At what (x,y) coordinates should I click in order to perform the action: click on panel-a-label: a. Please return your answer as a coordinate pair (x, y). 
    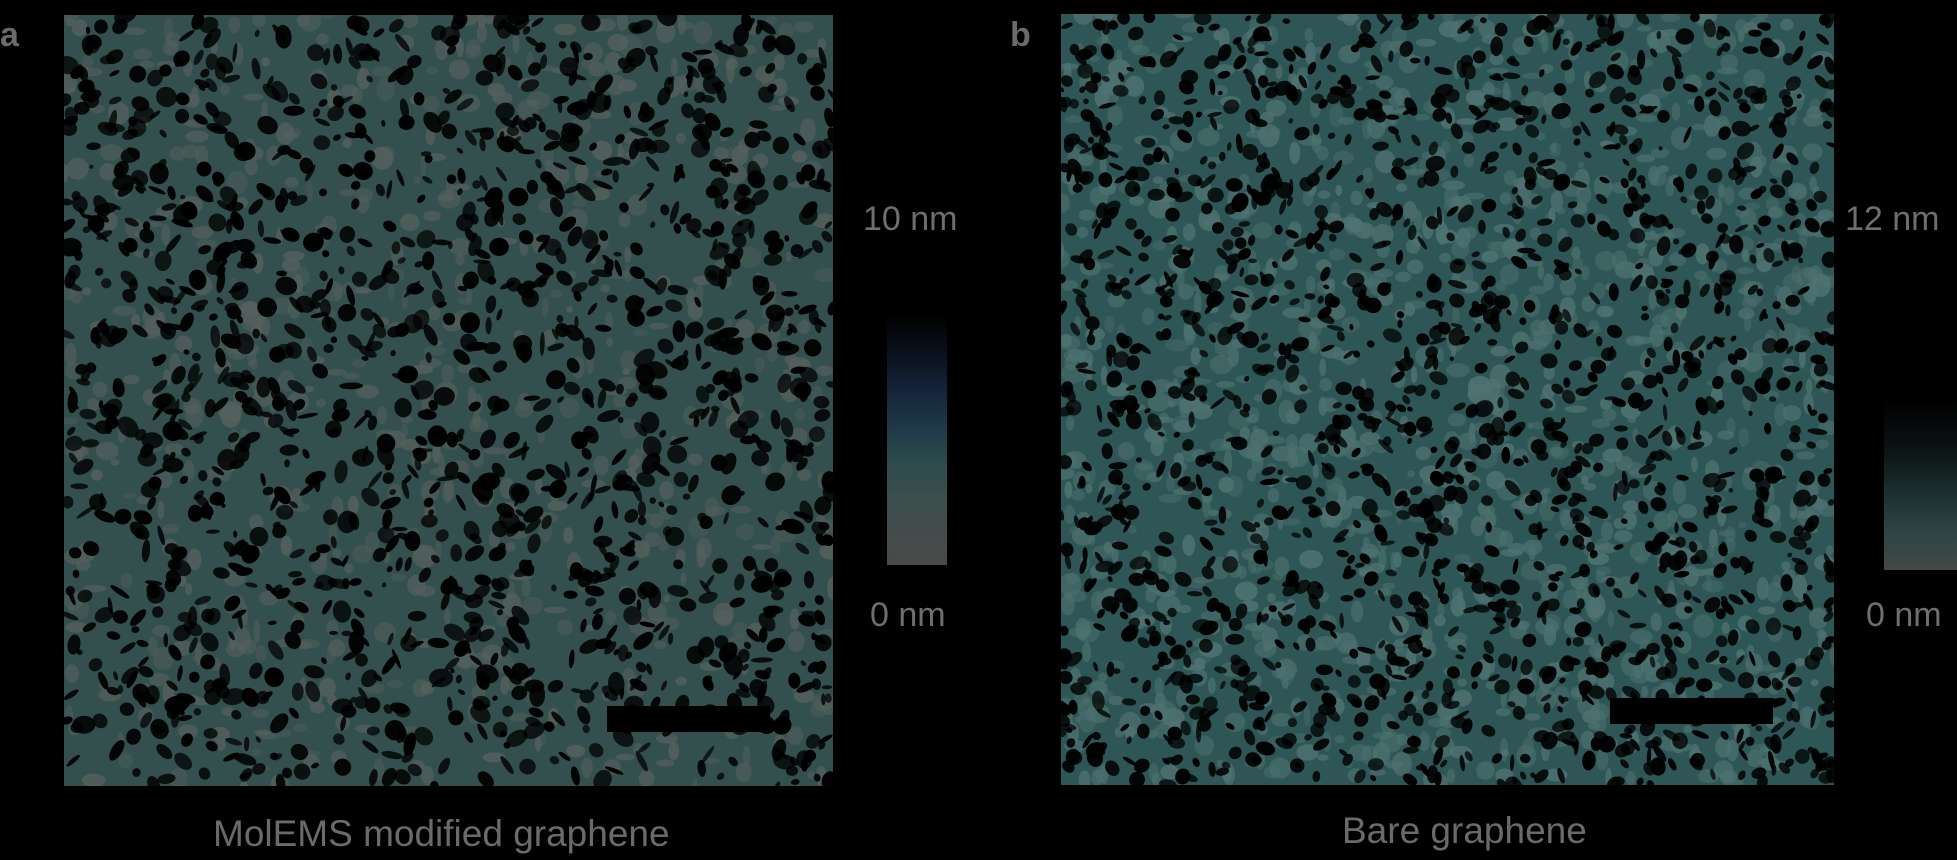
    Looking at the image, I should click on (9, 35).